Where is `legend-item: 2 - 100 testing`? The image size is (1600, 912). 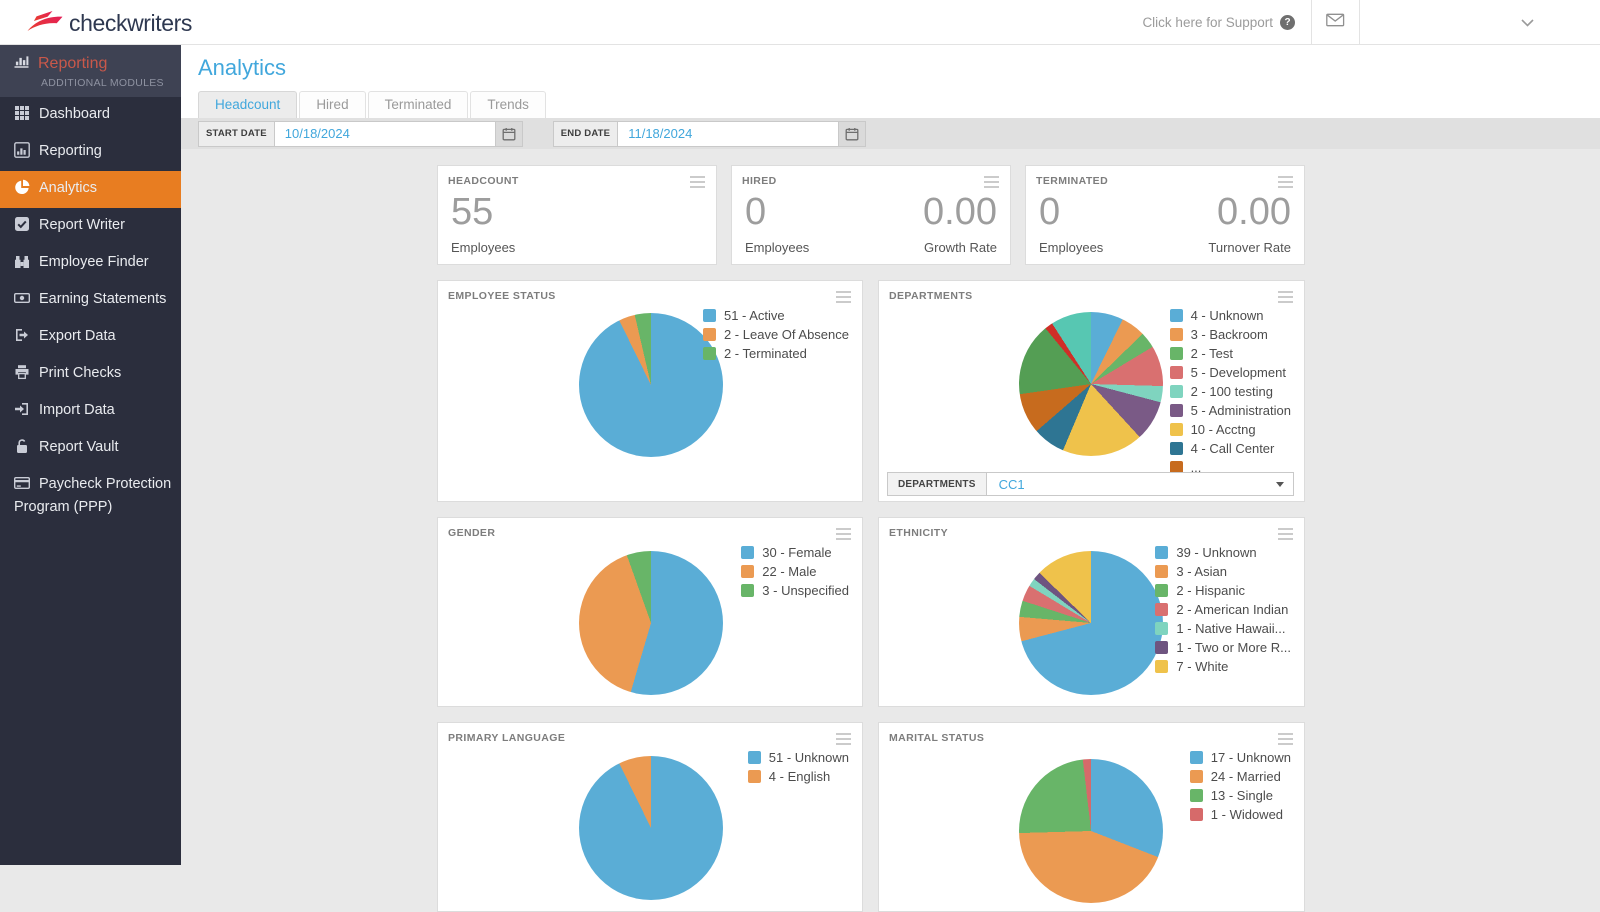 legend-item: 2 - 100 testing is located at coordinates (1230, 391).